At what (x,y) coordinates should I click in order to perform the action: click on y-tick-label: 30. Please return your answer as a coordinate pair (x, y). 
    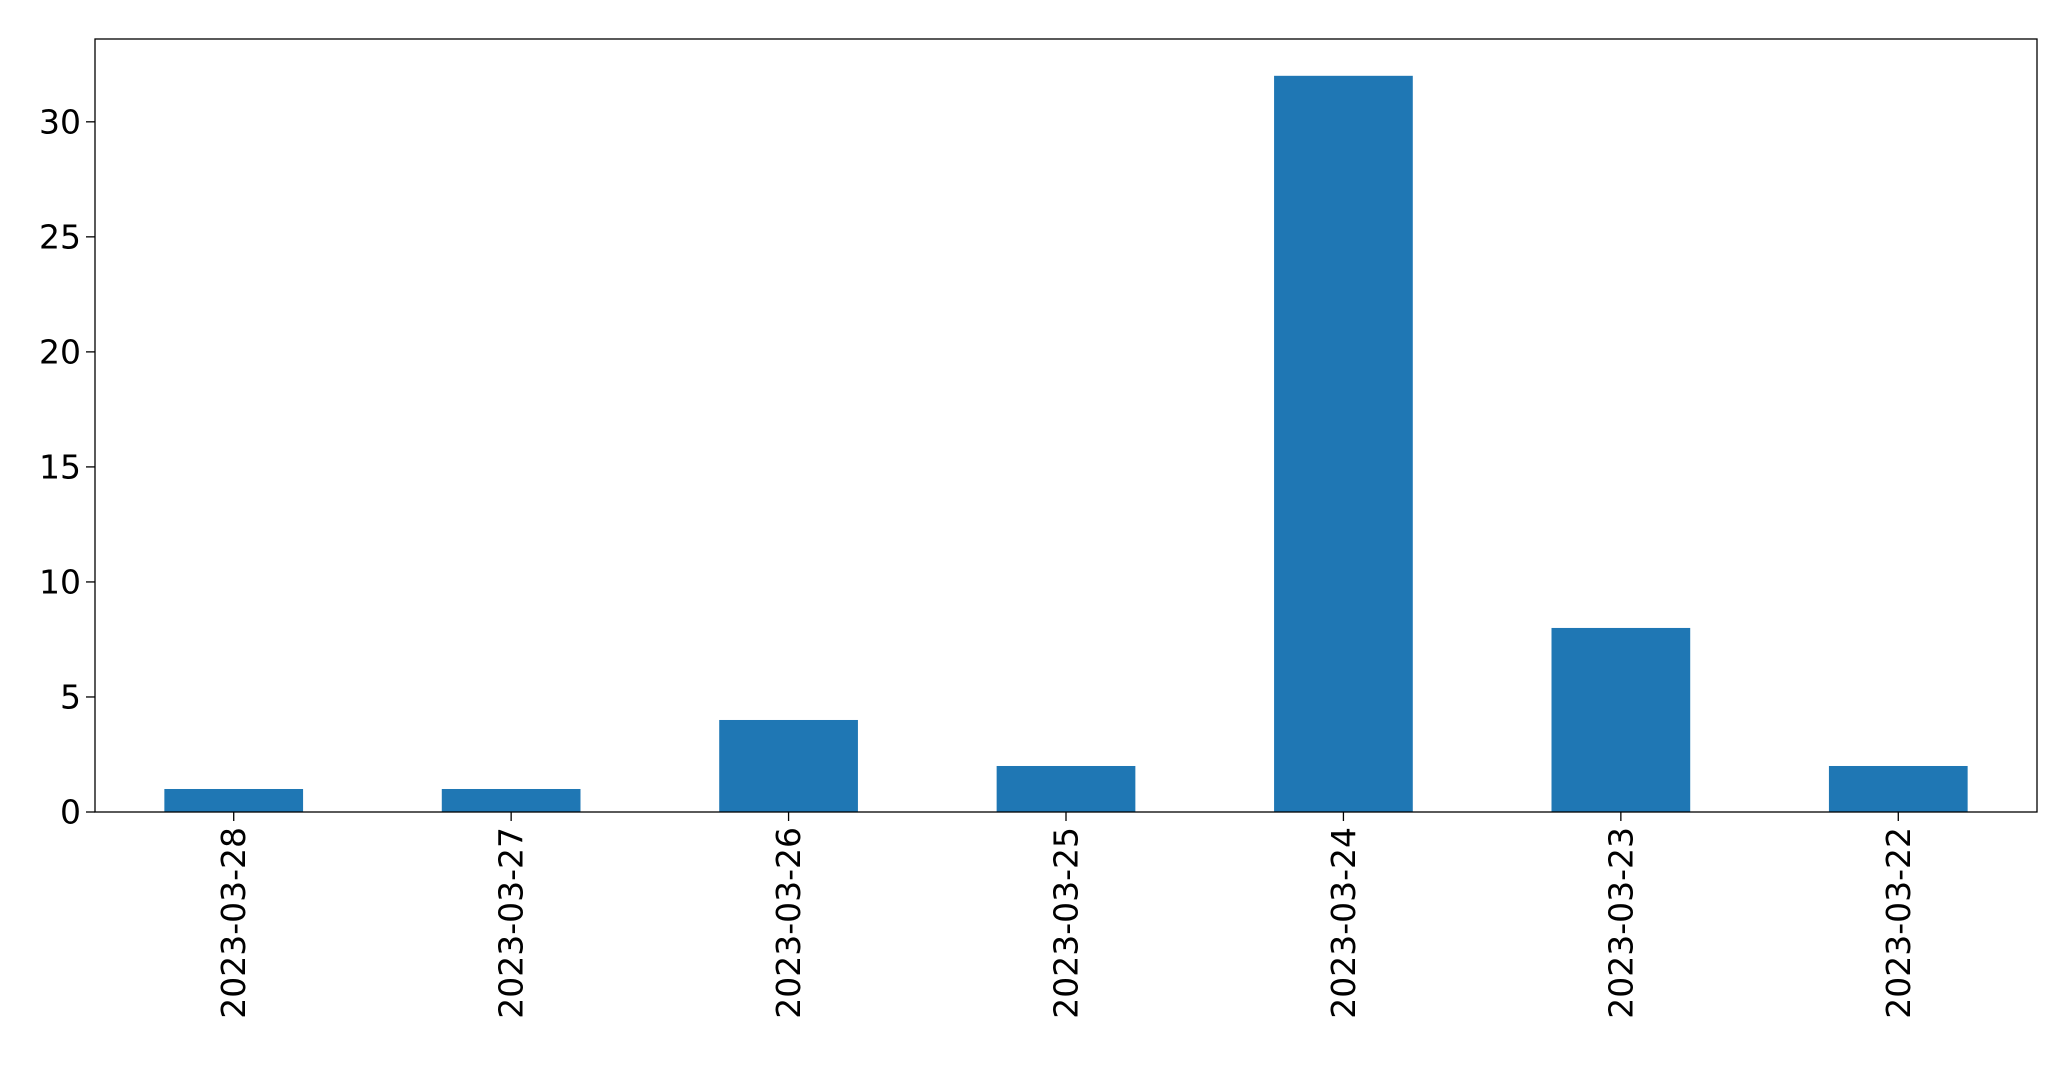
    Looking at the image, I should click on (60, 121).